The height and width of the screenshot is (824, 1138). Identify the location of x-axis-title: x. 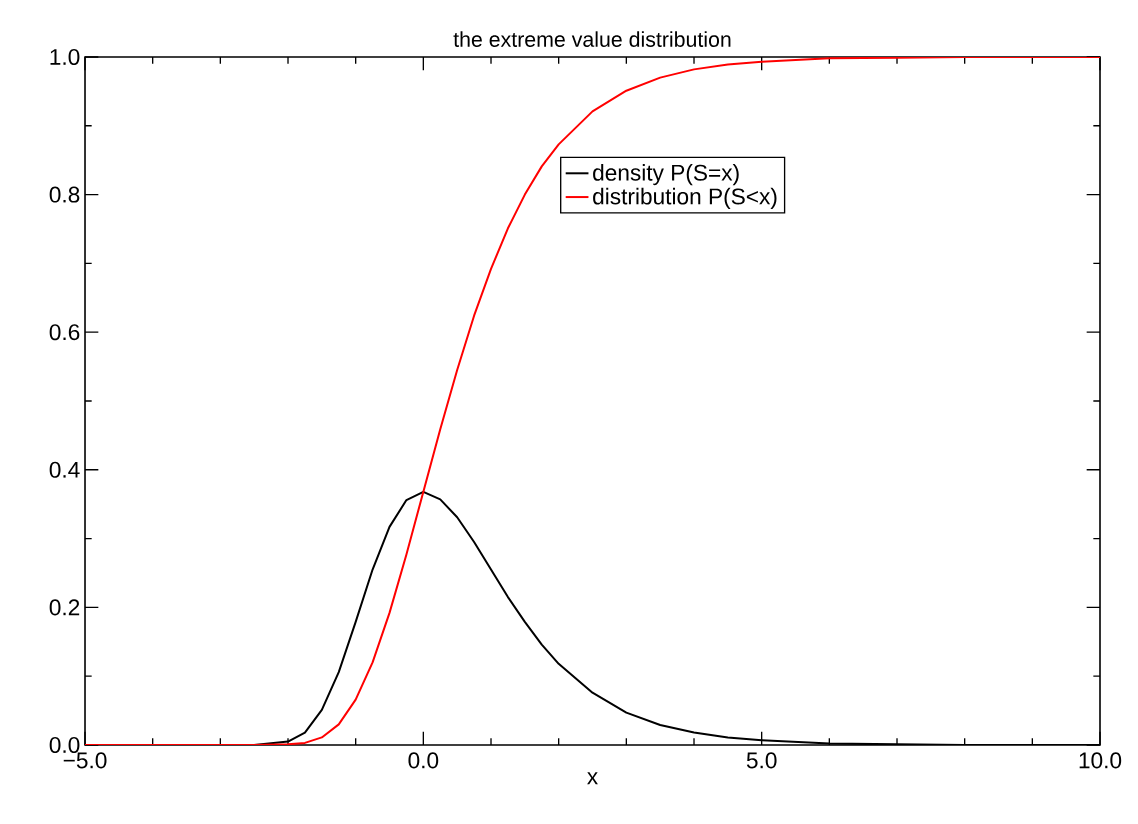
(592, 778).